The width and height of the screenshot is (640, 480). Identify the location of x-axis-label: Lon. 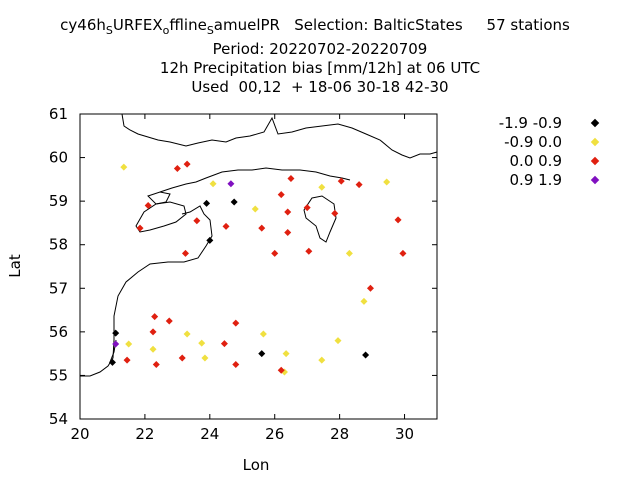
(256, 465).